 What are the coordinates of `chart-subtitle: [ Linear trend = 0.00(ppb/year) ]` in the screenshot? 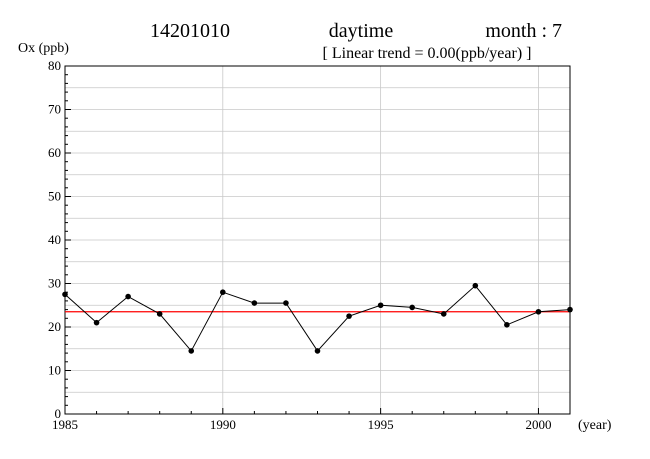 It's located at (427, 53).